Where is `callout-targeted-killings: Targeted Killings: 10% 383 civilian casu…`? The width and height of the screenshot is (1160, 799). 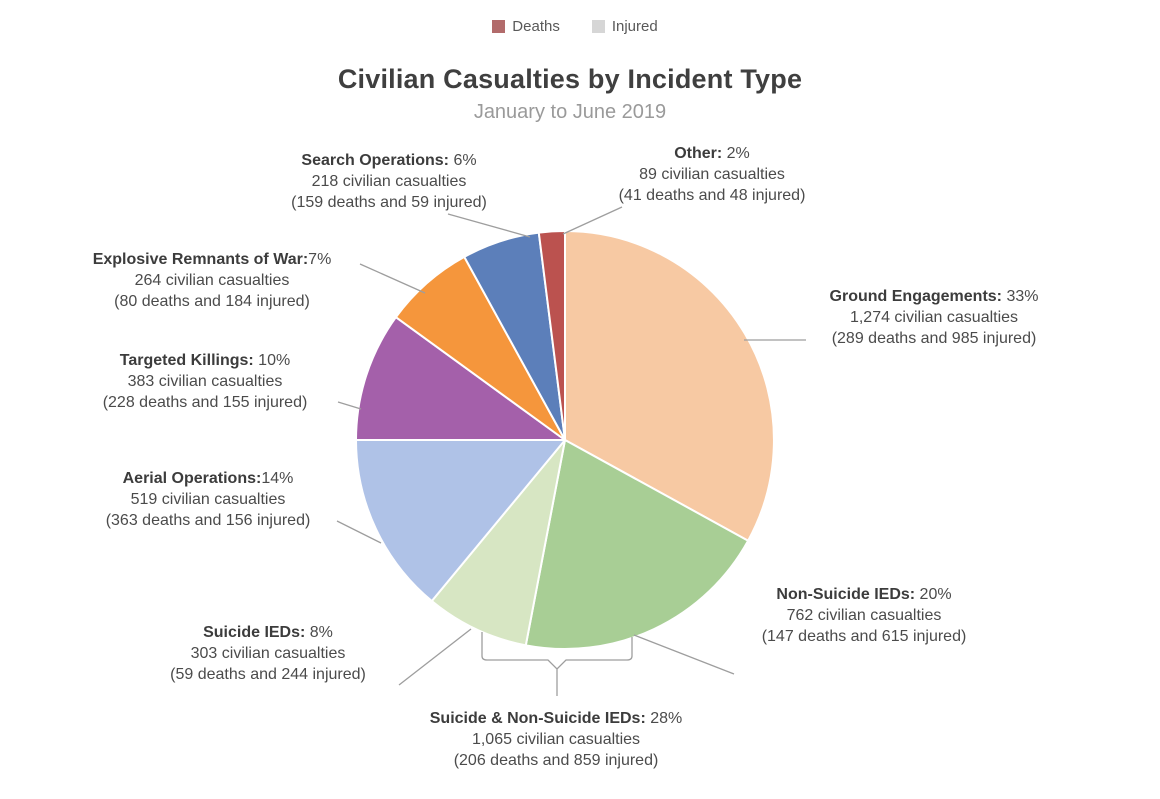
callout-targeted-killings: Targeted Killings: 10% 383 civilian casu… is located at coordinates (205, 381).